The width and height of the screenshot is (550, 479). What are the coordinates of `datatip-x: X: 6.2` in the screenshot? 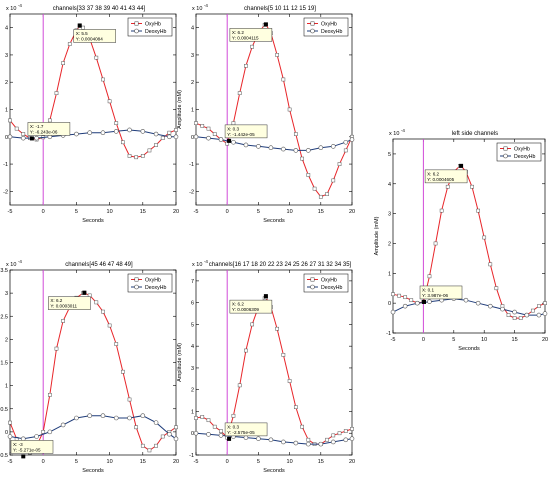 It's located at (238, 32).